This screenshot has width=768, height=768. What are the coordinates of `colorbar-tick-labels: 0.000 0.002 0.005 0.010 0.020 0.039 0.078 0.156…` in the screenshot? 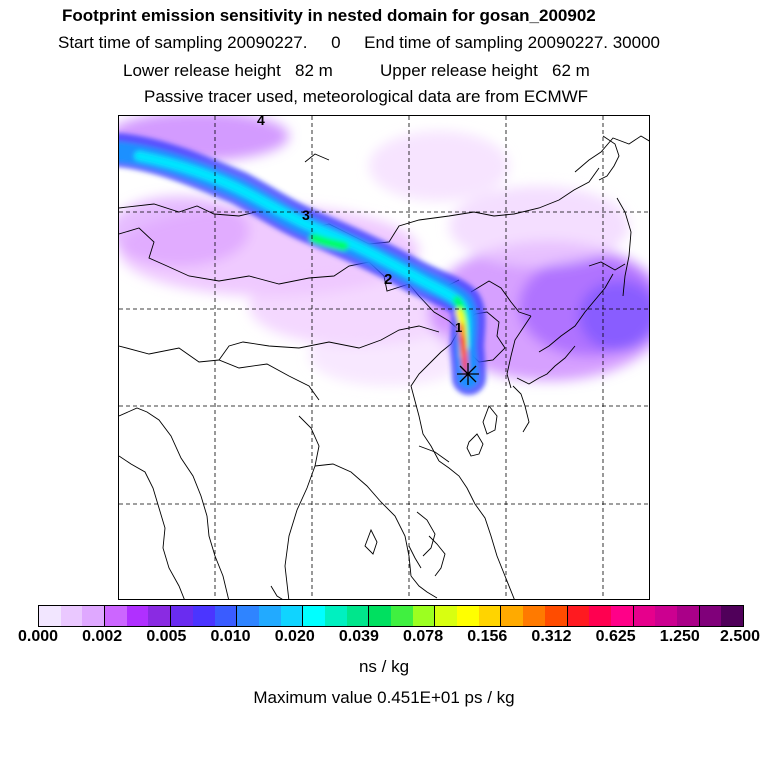 It's located at (384, 640).